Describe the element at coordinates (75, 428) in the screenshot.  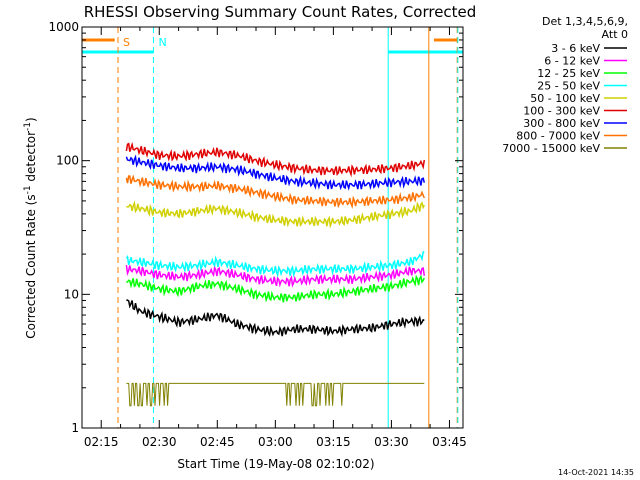
I see `y-tick-label: 1` at that location.